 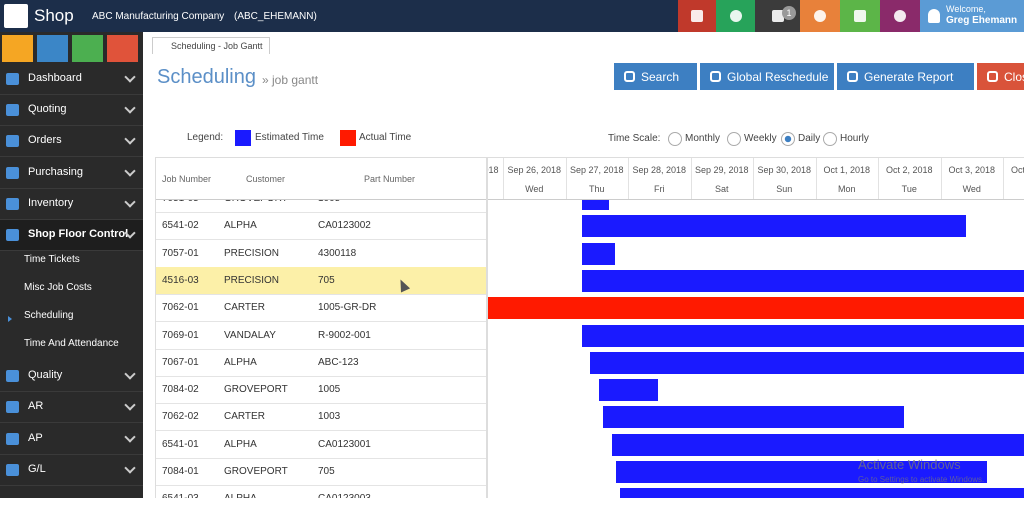 What do you see at coordinates (211, 45) in the screenshot?
I see `tab: Scheduling - Job Gantt` at bounding box center [211, 45].